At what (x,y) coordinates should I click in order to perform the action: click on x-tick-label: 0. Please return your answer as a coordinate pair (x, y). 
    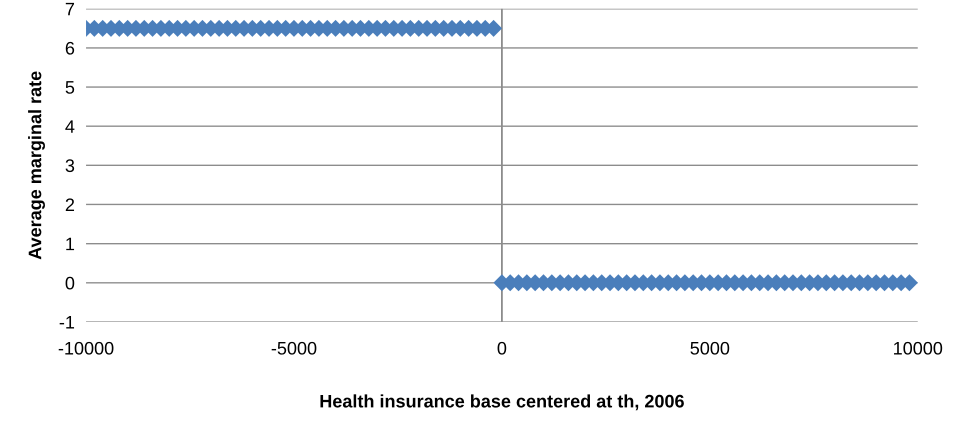
    Looking at the image, I should click on (502, 348).